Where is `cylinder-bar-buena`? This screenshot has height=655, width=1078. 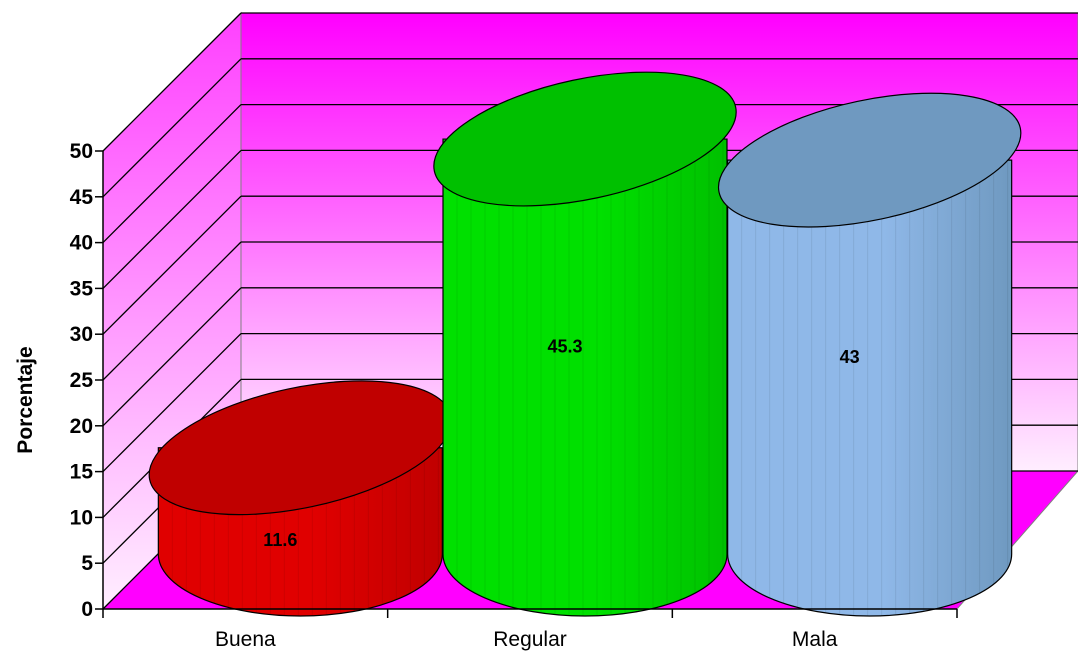 cylinder-bar-buena is located at coordinates (300, 498).